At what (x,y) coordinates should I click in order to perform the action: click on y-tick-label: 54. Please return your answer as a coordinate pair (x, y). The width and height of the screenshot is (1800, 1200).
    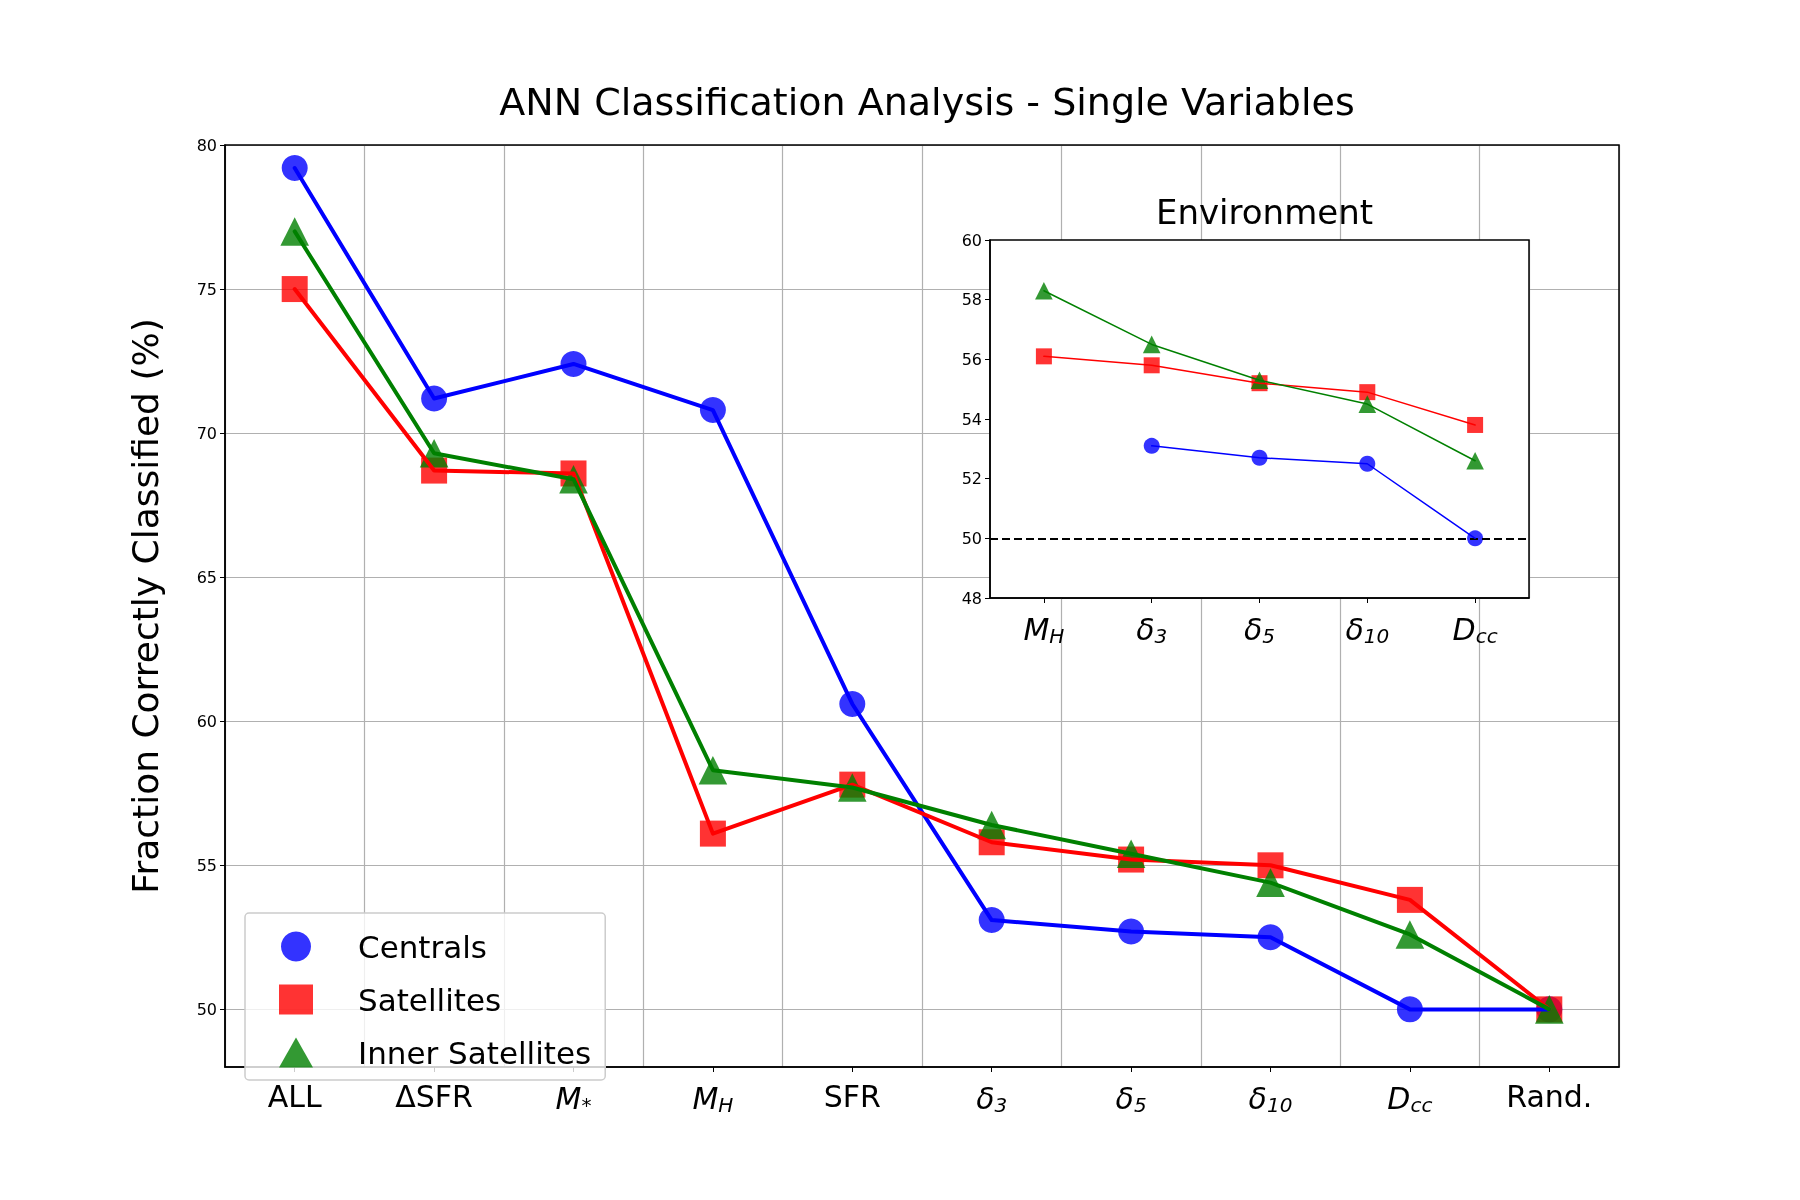
    Looking at the image, I should click on (971, 419).